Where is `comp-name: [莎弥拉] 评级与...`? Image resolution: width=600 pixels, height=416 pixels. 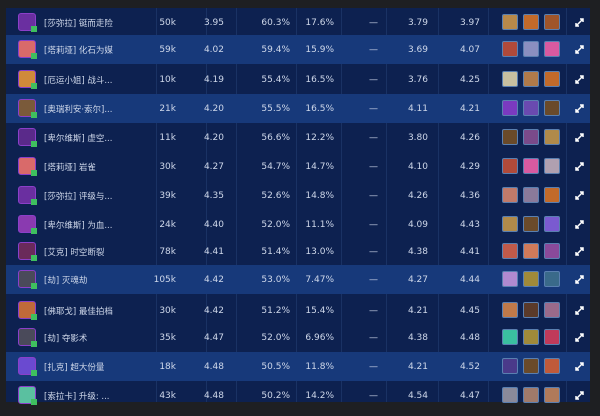
comp-name: [莎弥拉] 评级与... is located at coordinates (78, 196).